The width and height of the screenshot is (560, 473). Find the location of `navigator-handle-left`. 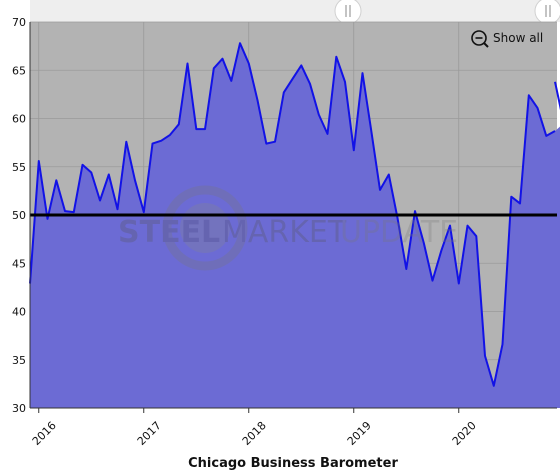

navigator-handle-left is located at coordinates (348, 12).